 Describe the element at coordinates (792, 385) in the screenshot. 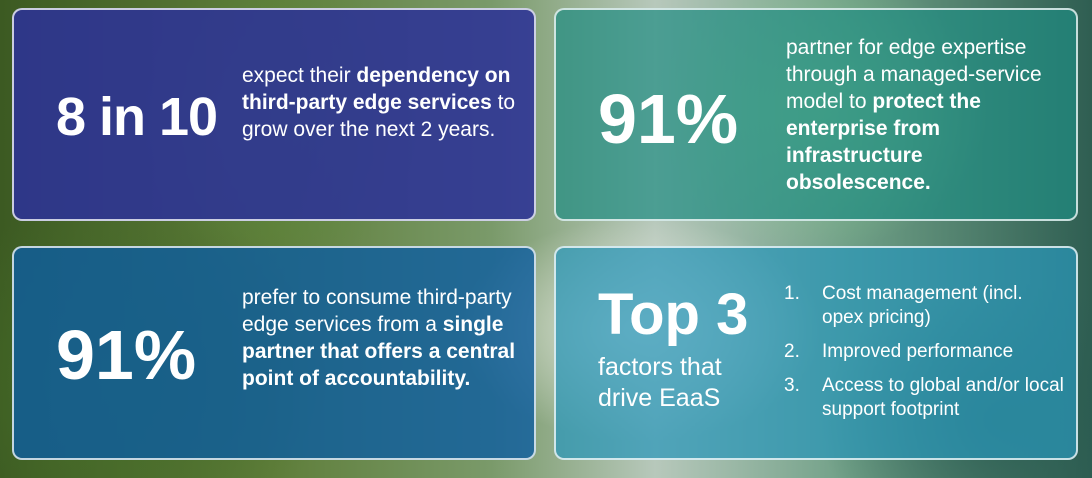

I see `list-number: 3.` at that location.